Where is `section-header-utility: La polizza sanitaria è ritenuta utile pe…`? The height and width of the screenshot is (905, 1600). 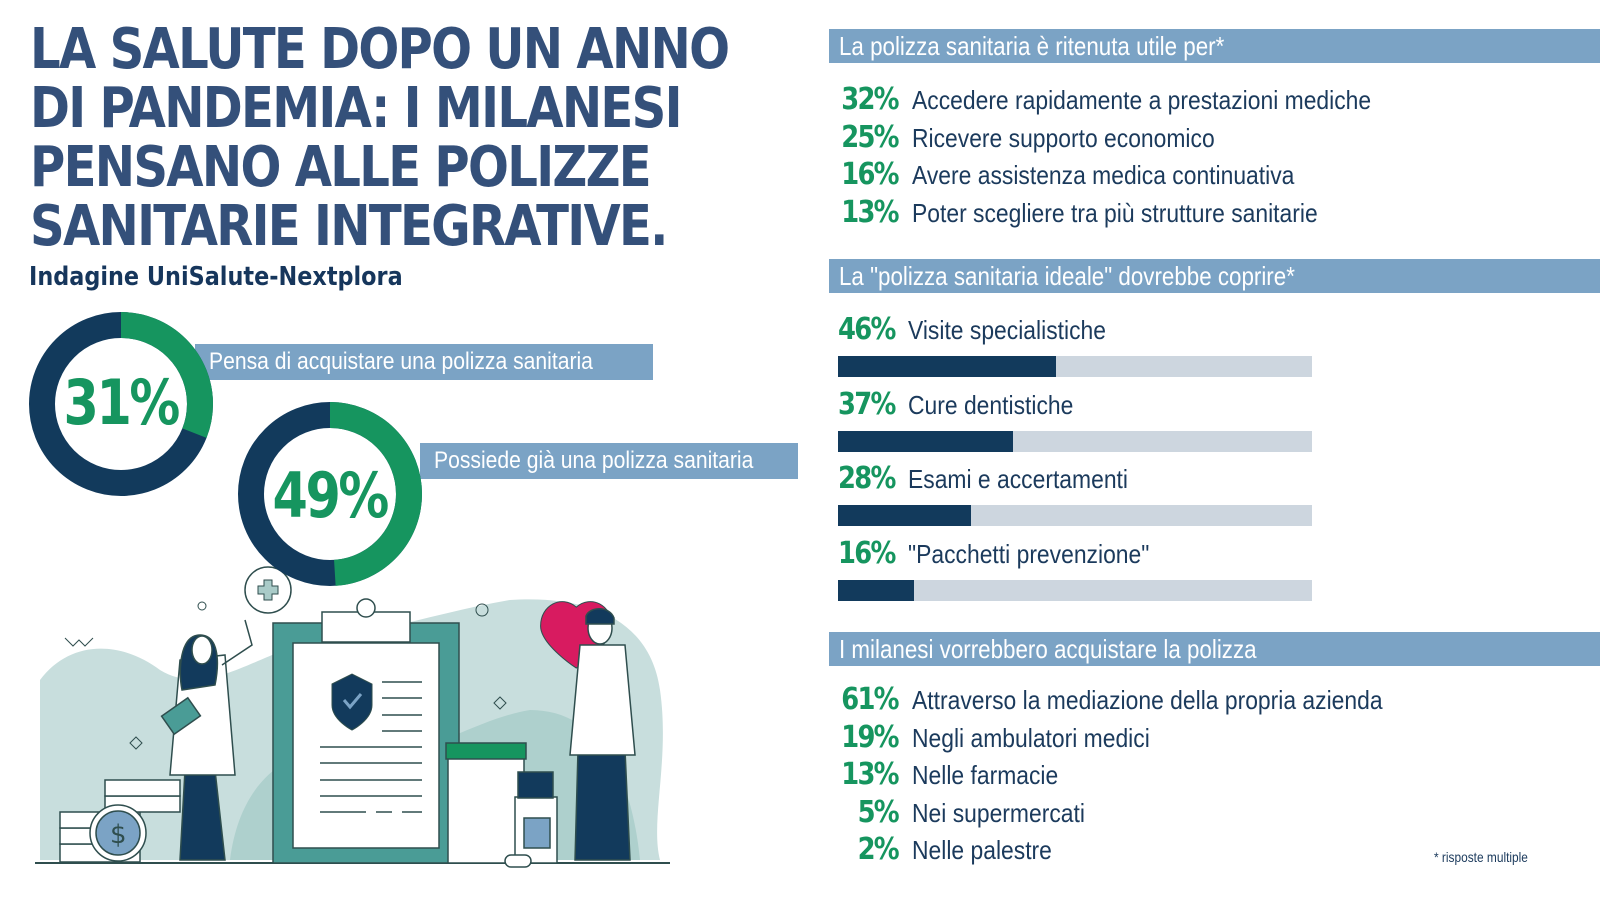
section-header-utility: La polizza sanitaria è ritenuta utile pe… is located at coordinates (1214, 46).